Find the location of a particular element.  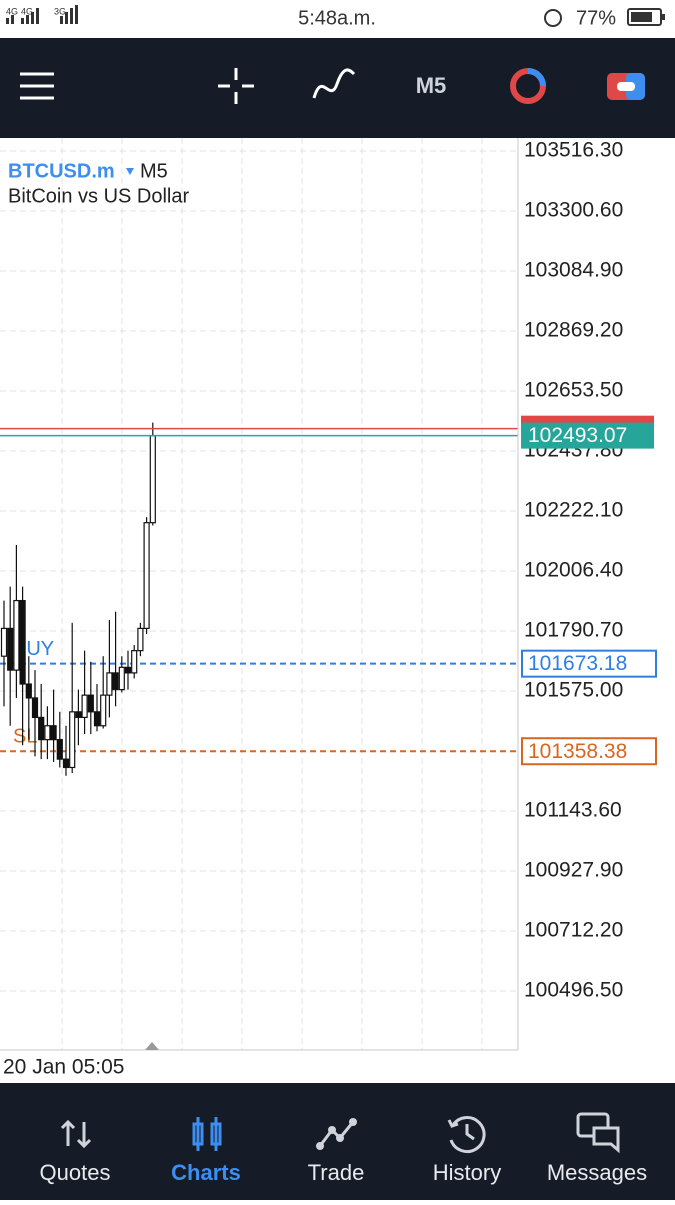

price-tick-label: 101790.70 is located at coordinates (573, 630).